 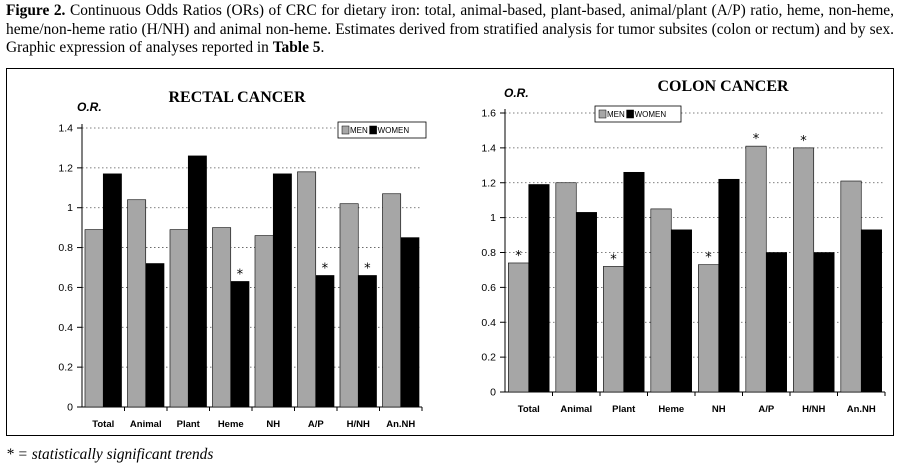 What do you see at coordinates (616, 114) in the screenshot?
I see `colon-legend-label-men: MEN` at bounding box center [616, 114].